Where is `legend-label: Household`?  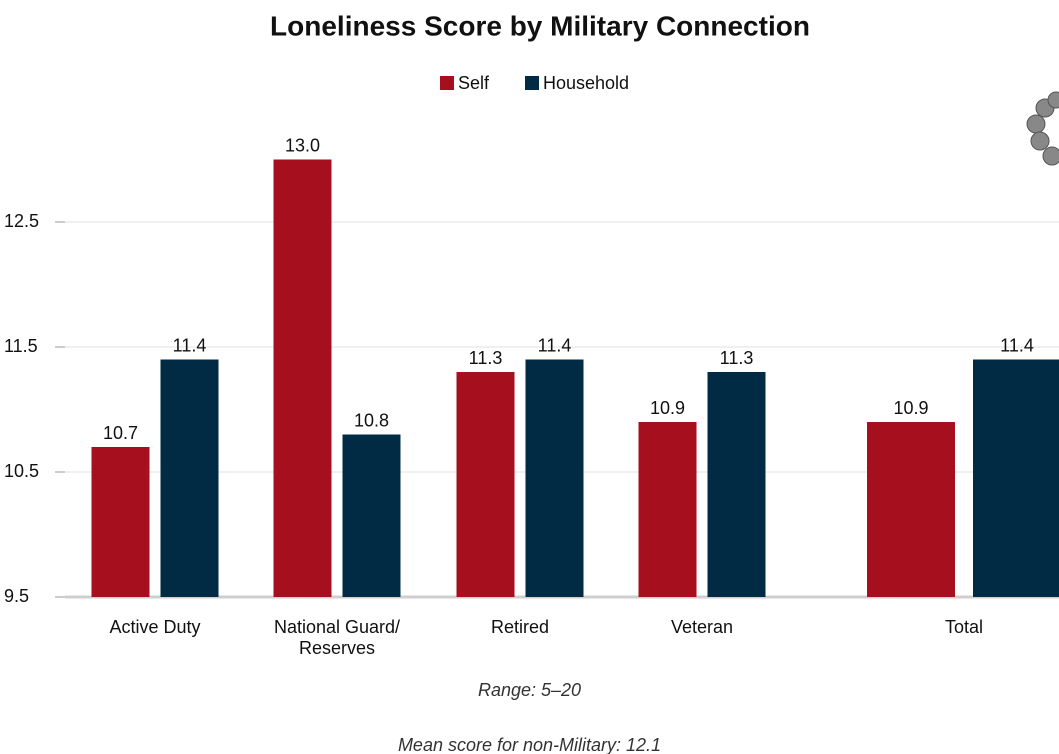 legend-label: Household is located at coordinates (586, 83).